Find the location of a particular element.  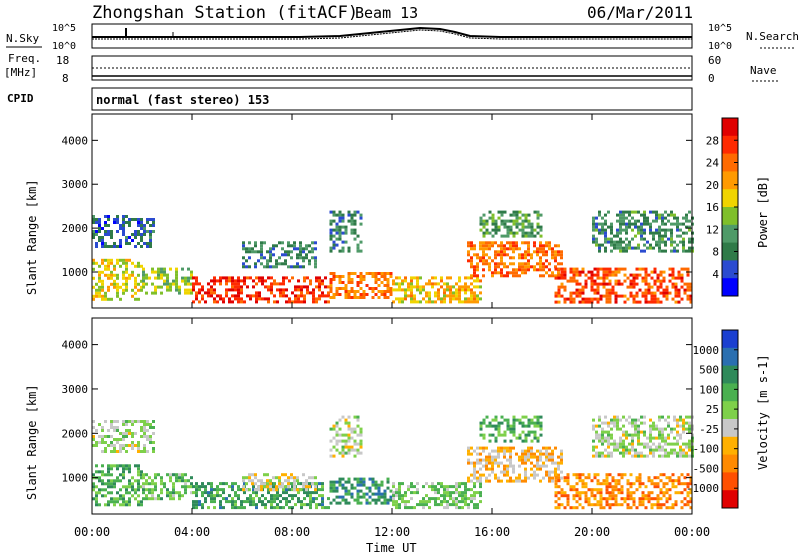

colorbar-tick-label: -100 is located at coordinates (706, 449).